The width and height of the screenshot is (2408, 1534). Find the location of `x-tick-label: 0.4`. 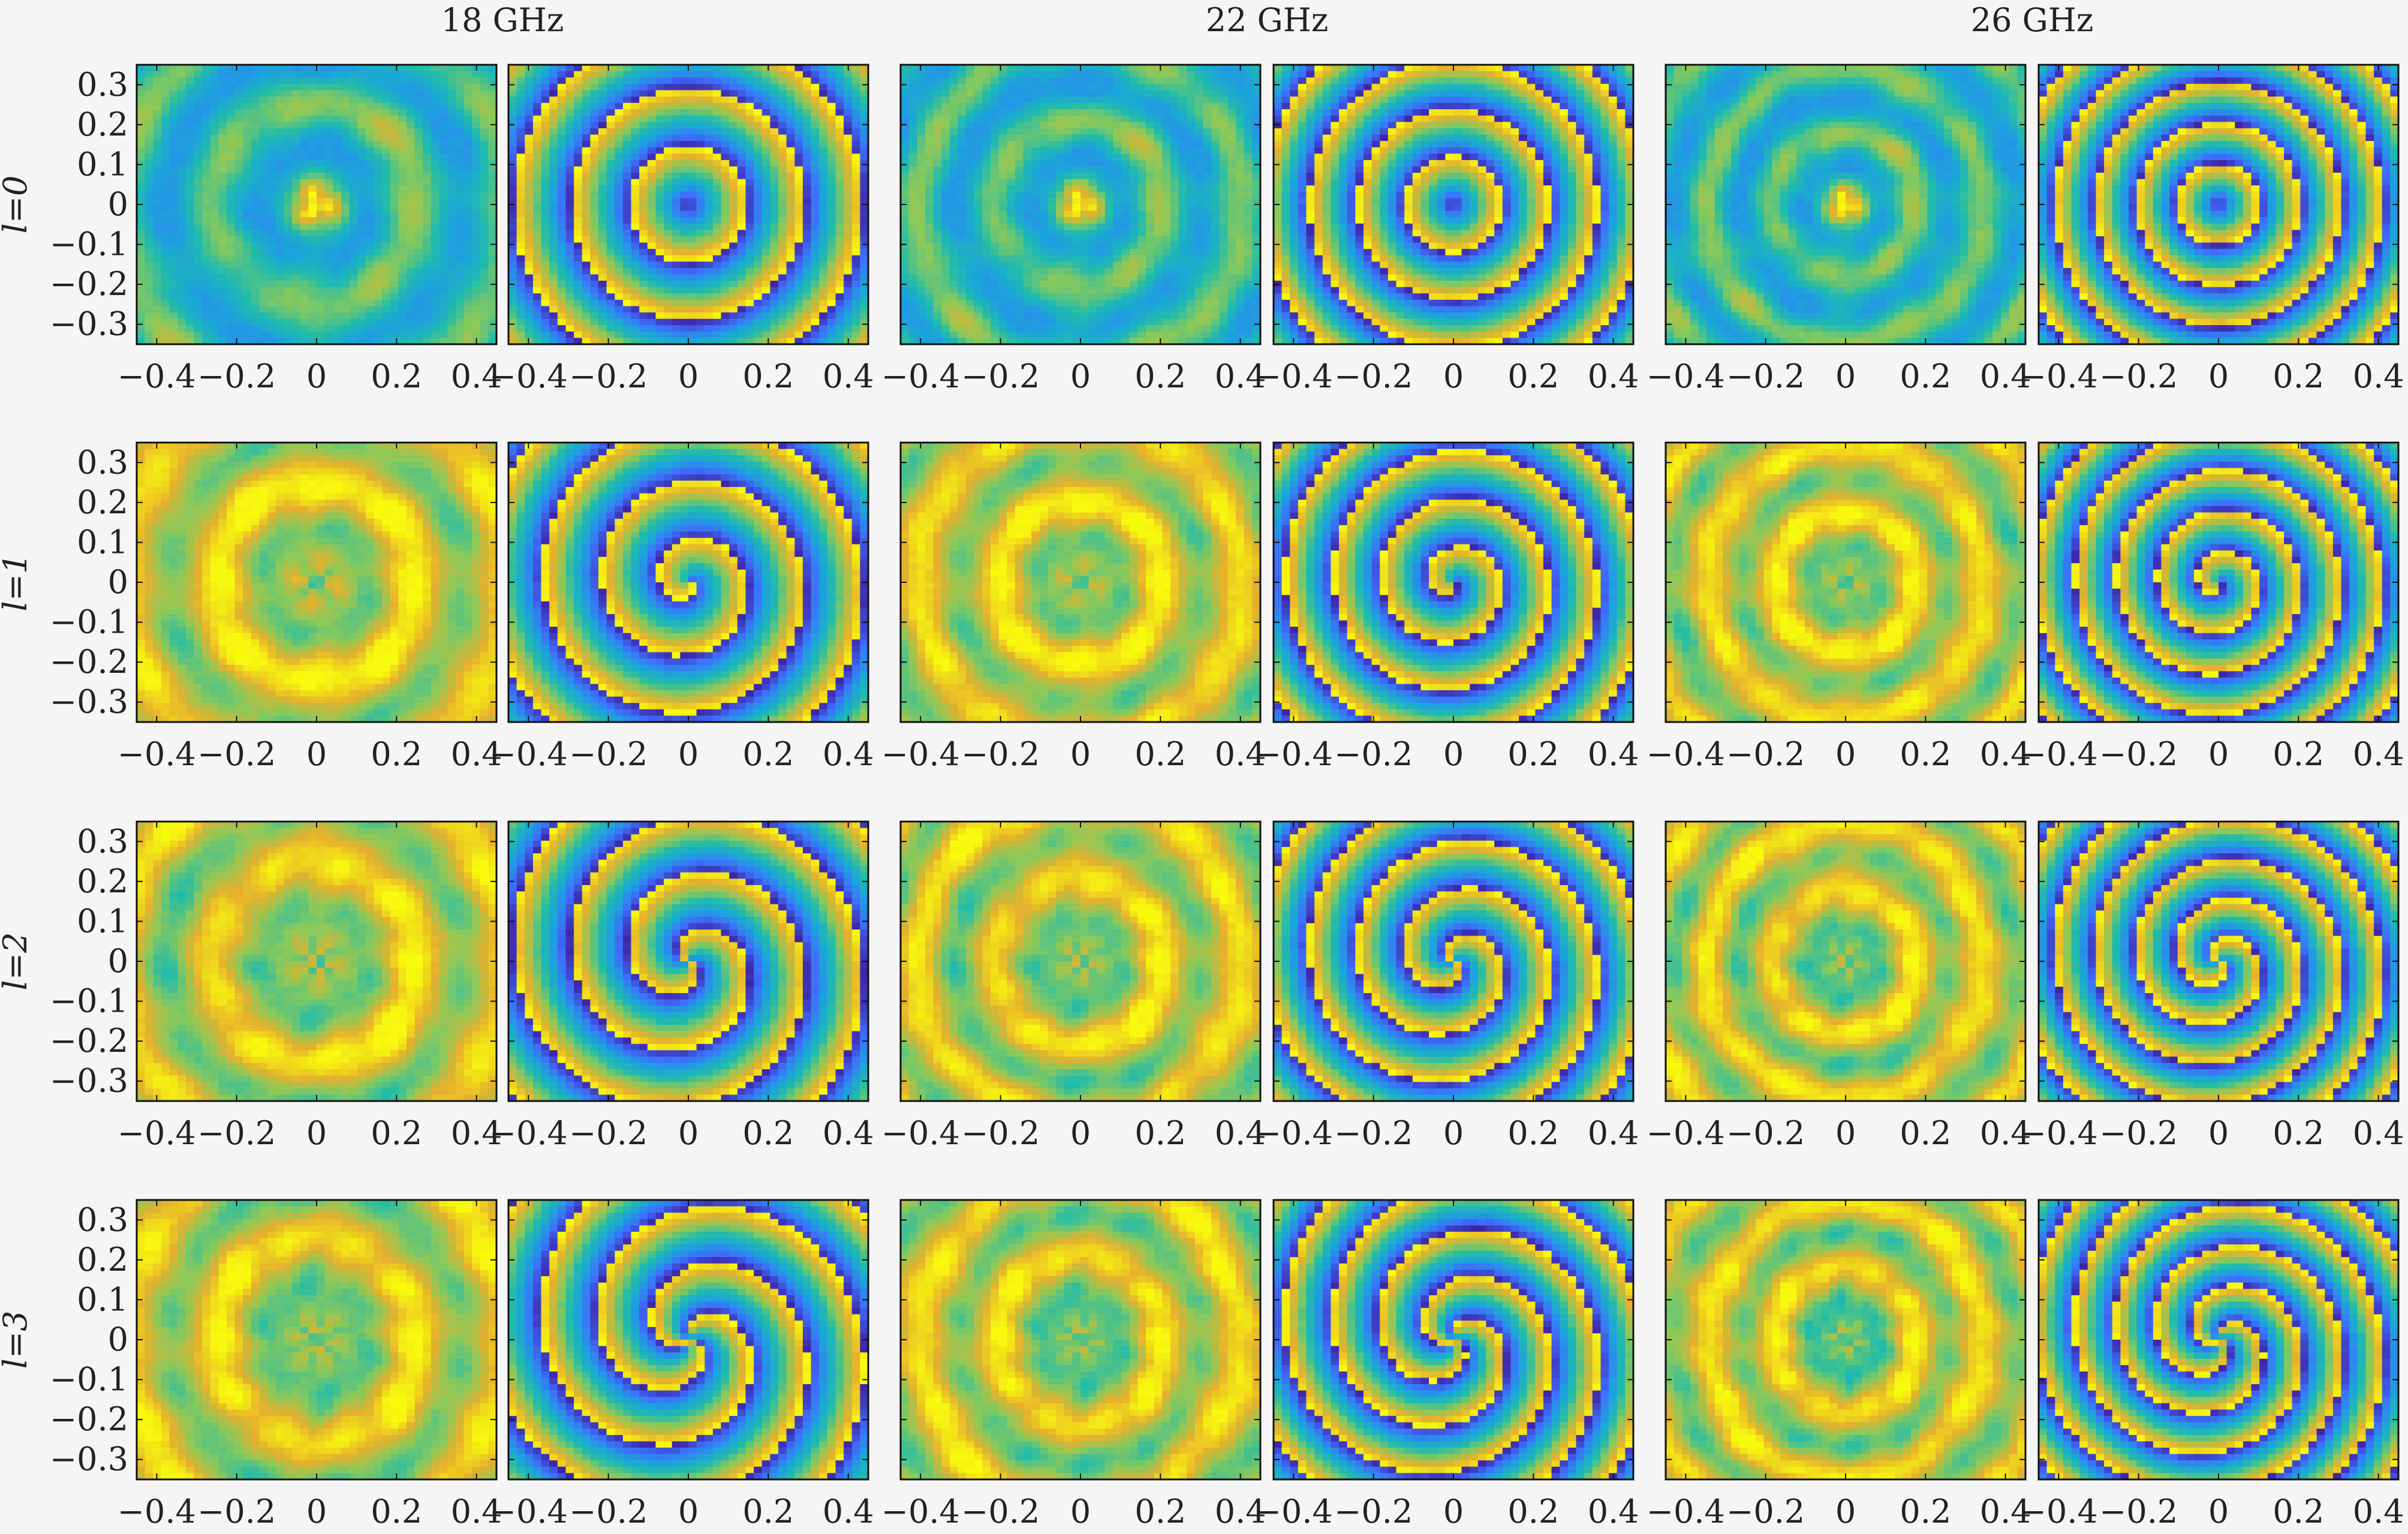

x-tick-label: 0.4 is located at coordinates (848, 376).